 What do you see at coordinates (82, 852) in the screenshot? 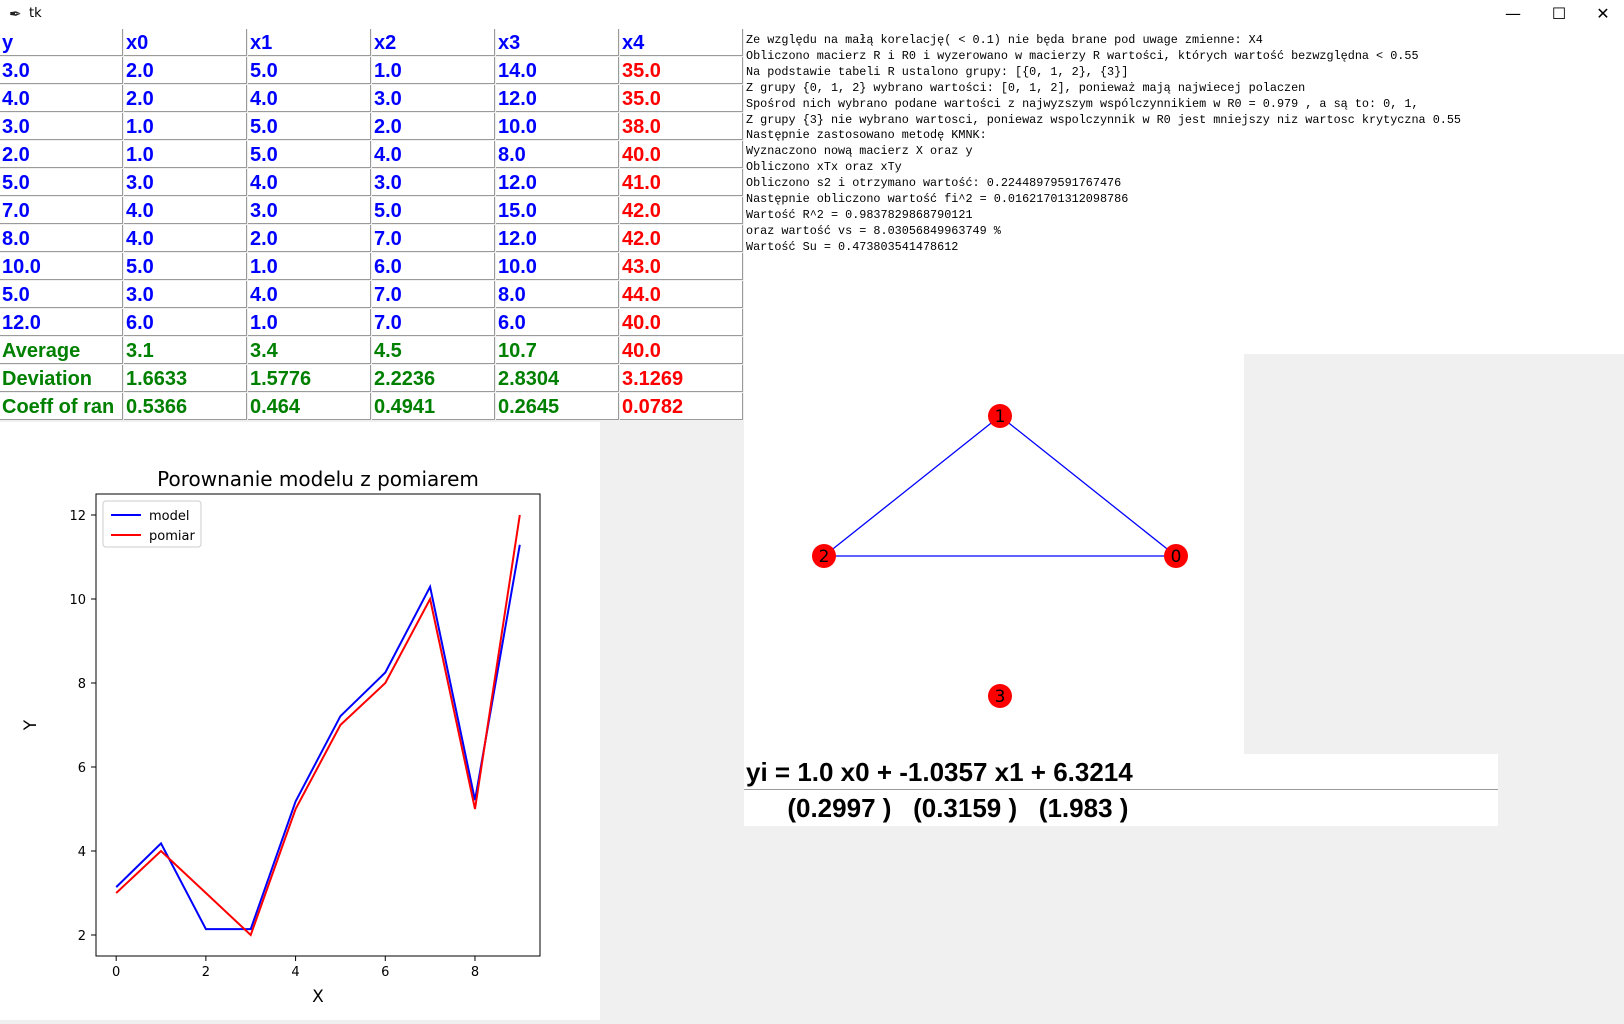
I see `y-tick-label: 4` at bounding box center [82, 852].